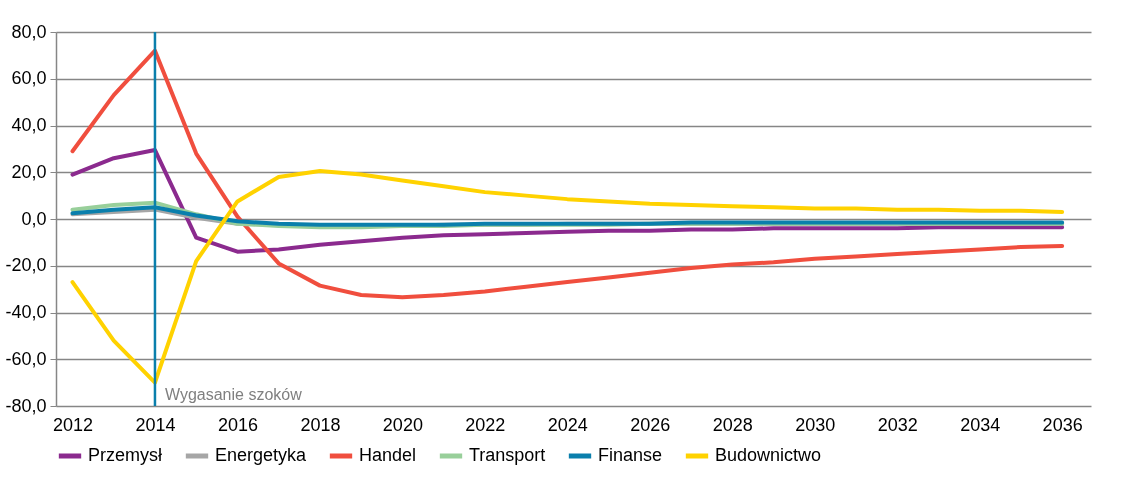  What do you see at coordinates (650, 424) in the screenshot?
I see `x-tick-label: 2026` at bounding box center [650, 424].